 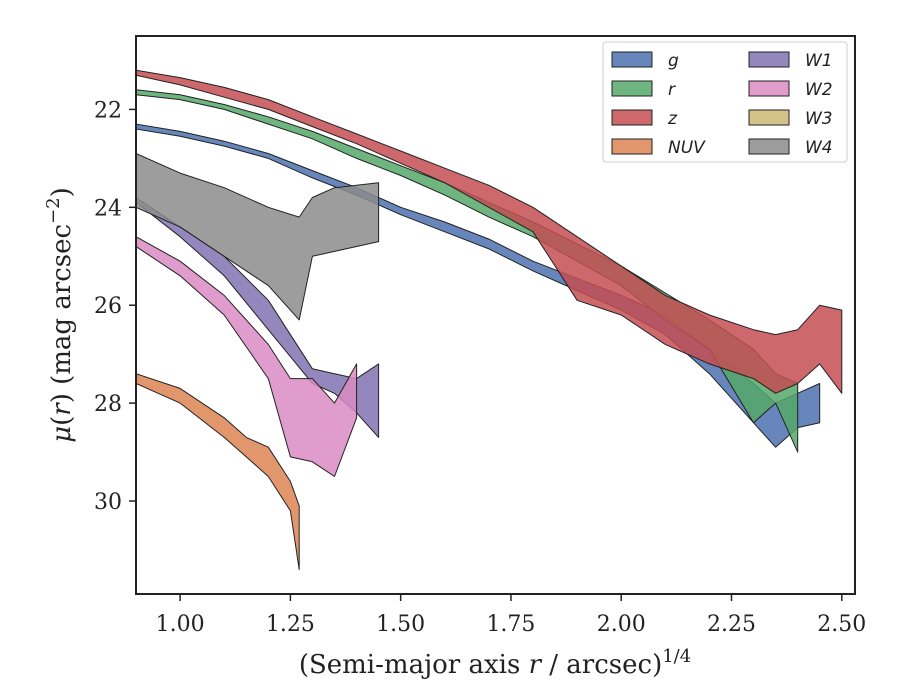 I want to click on legend: grz NUV W1 W2 W3 W4, so click(x=725, y=102).